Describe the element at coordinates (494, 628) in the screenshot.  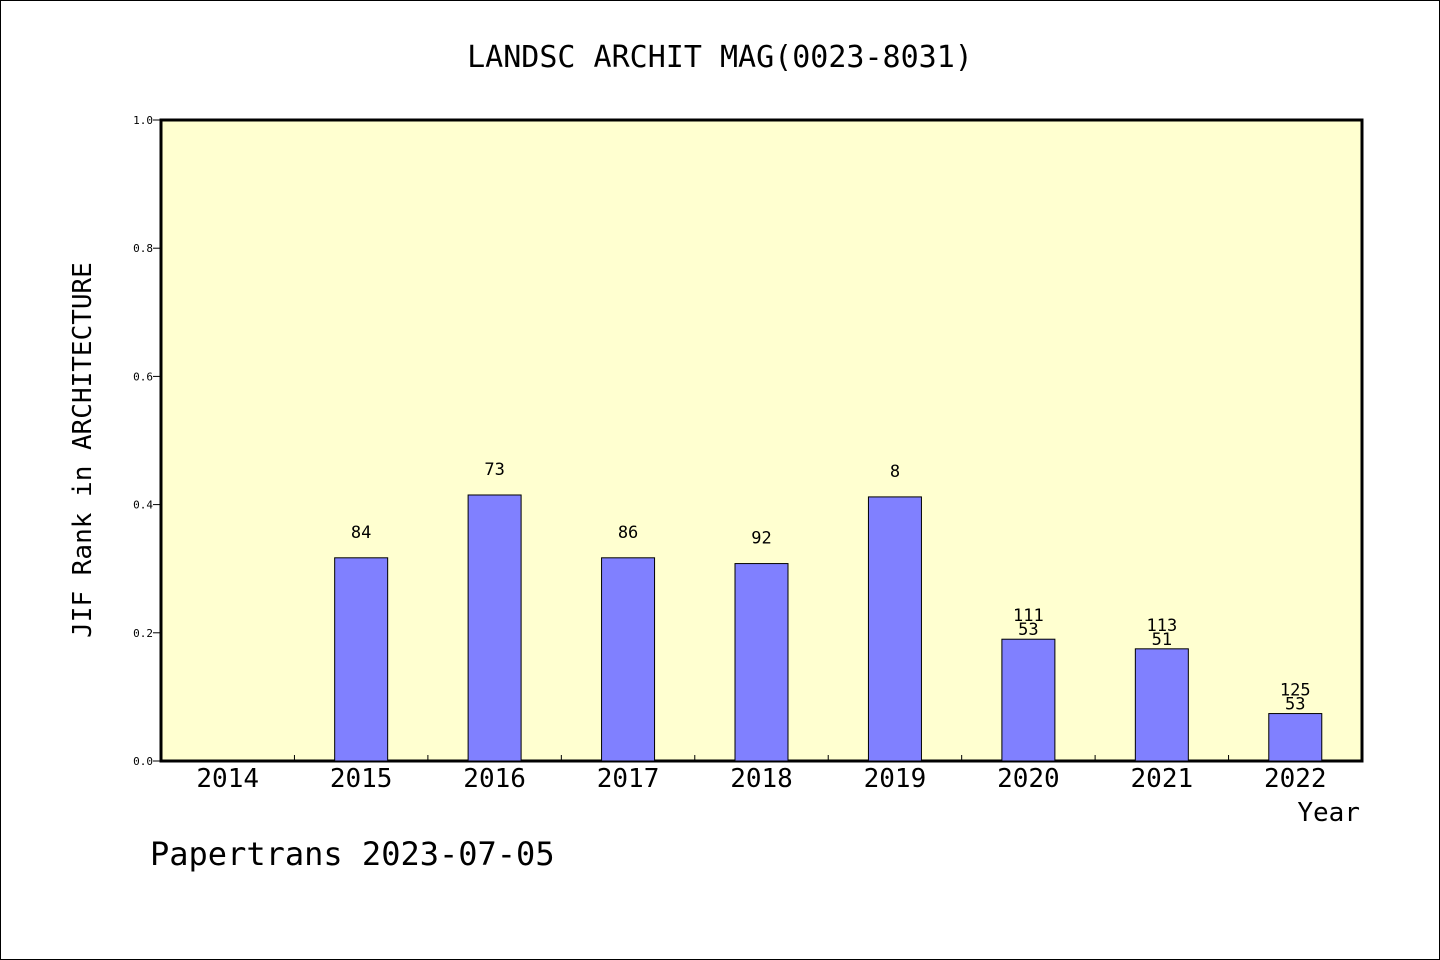
I see `bar-2016` at that location.